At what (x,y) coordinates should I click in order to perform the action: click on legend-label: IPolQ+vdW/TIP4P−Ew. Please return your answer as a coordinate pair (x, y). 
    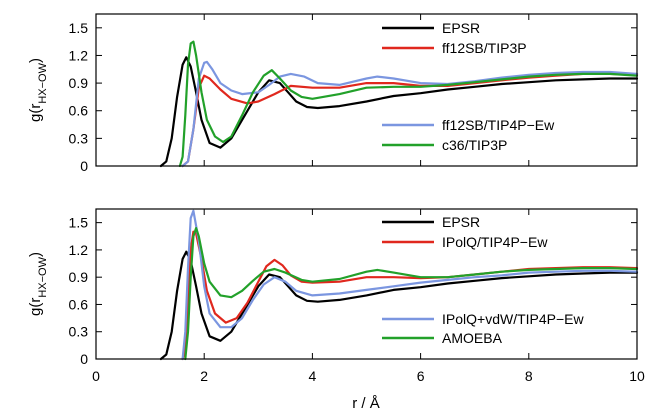
    Looking at the image, I should click on (513, 319).